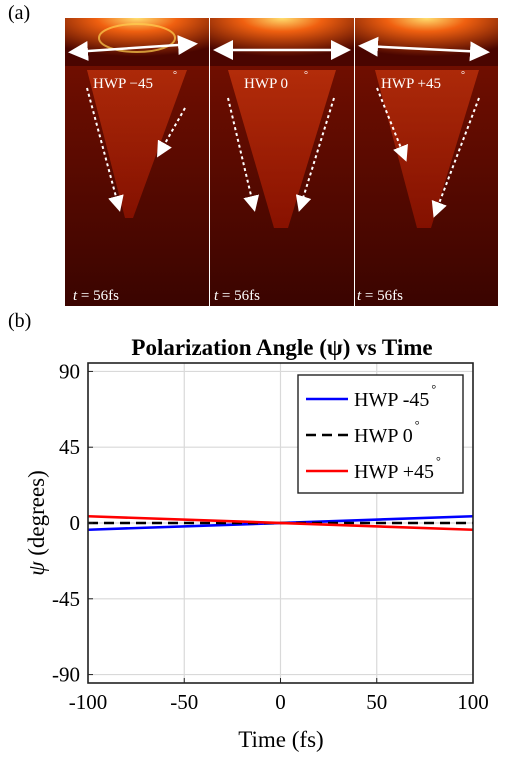 The height and width of the screenshot is (758, 524). I want to click on image-label: HWP 0, so click(266, 84).